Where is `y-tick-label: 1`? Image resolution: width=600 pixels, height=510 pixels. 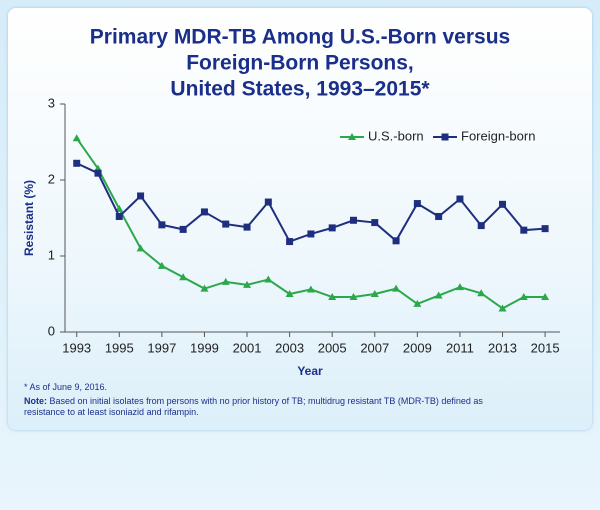
y-tick-label: 1 is located at coordinates (51, 254).